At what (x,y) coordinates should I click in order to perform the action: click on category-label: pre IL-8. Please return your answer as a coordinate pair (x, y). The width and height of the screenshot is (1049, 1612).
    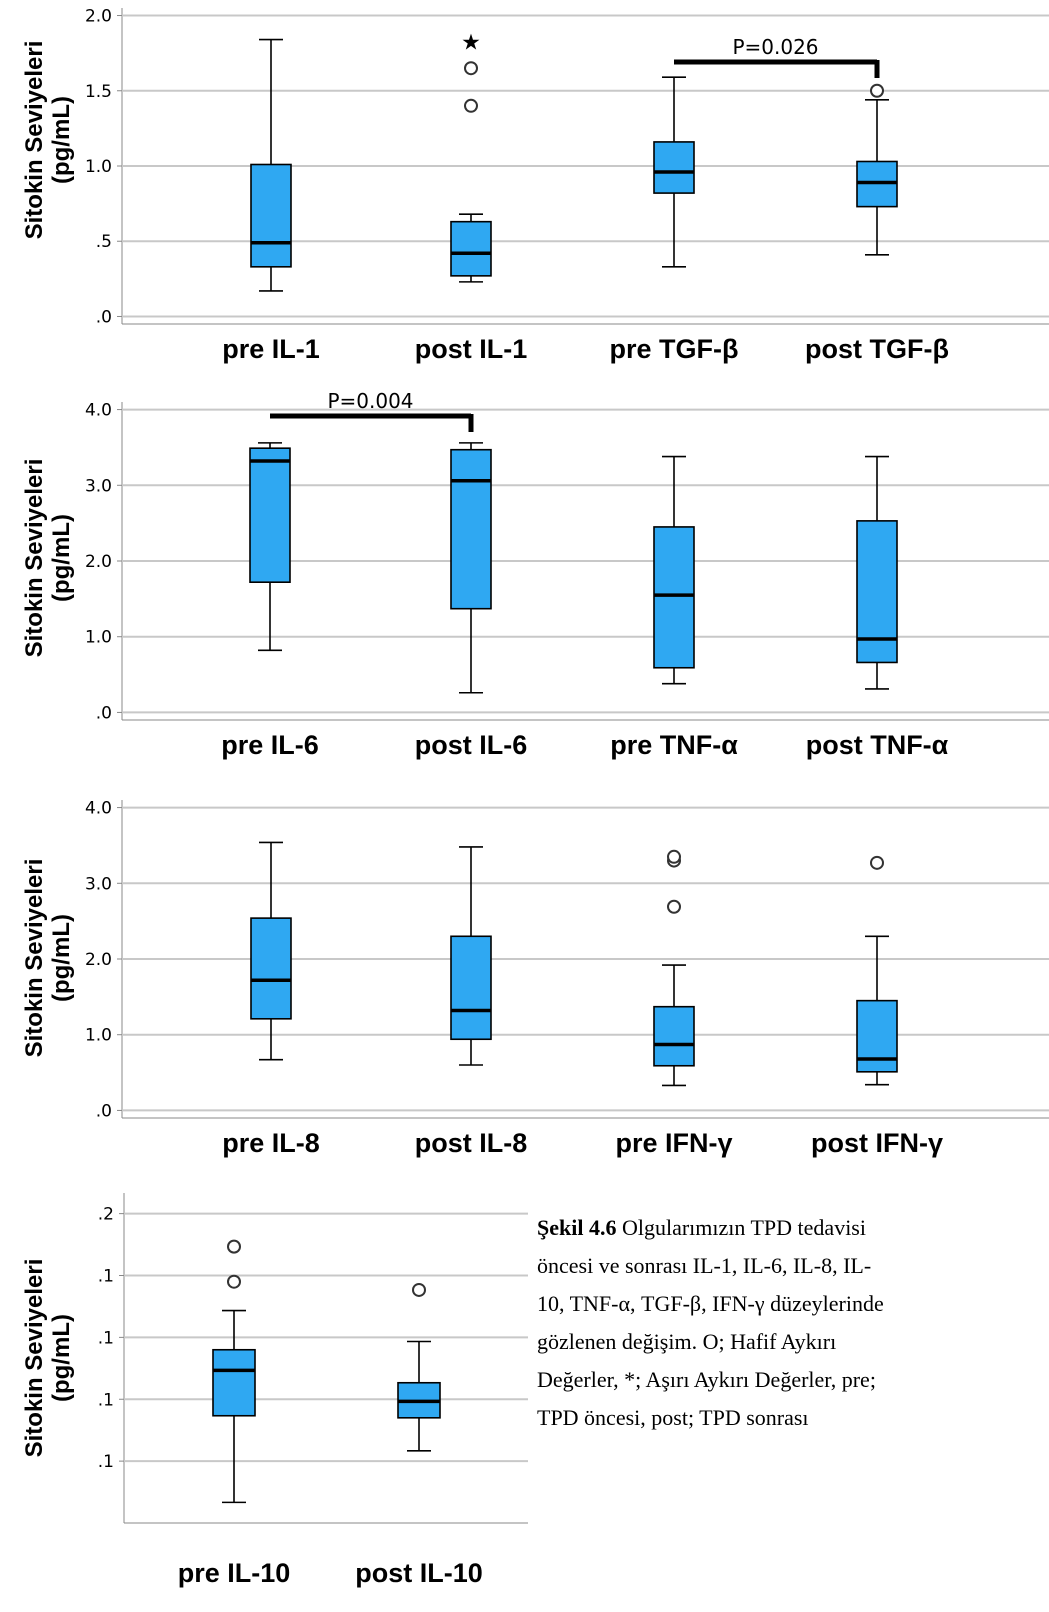
    Looking at the image, I should click on (271, 1143).